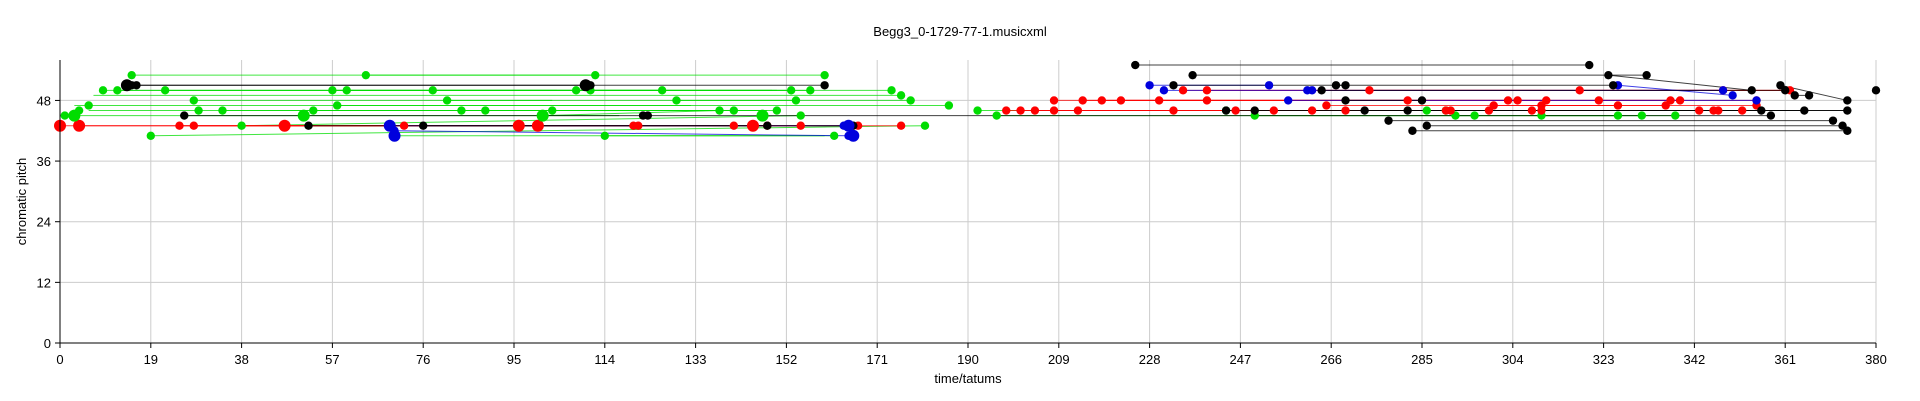 This screenshot has width=1920, height=401. What do you see at coordinates (1876, 359) in the screenshot?
I see `x-tick-label: 380` at bounding box center [1876, 359].